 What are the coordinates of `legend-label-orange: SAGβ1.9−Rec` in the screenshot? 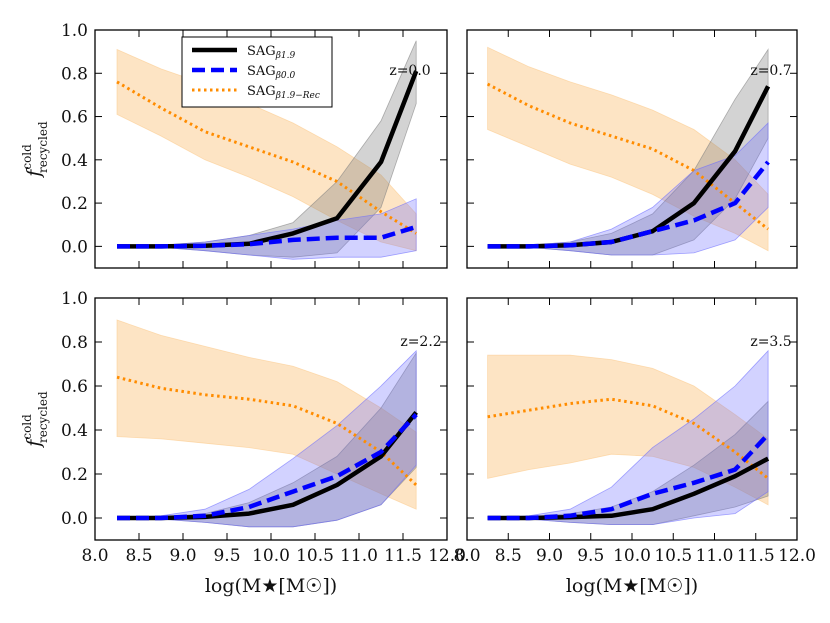 It's located at (283, 92).